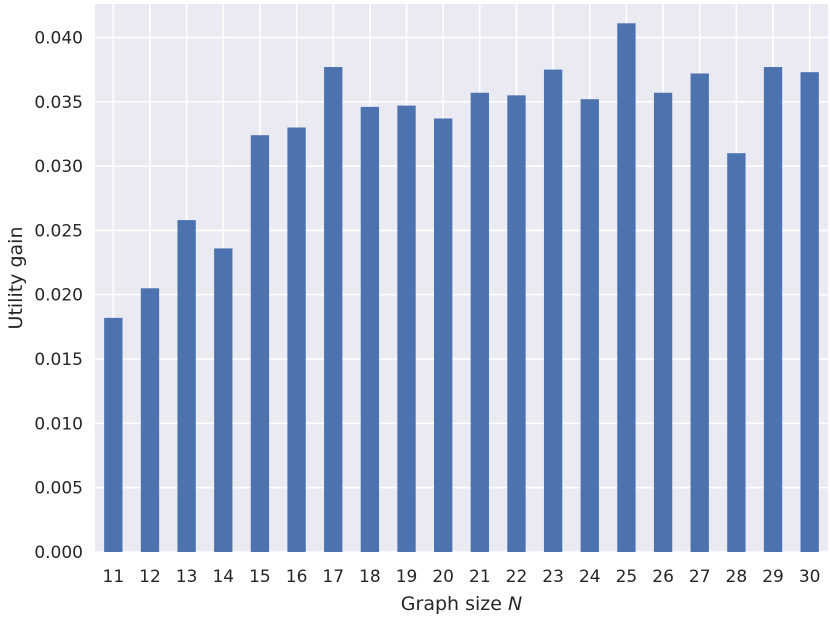 Image resolution: width=830 pixels, height=619 pixels. Describe the element at coordinates (150, 577) in the screenshot. I see `x-tick-label: 12` at that location.